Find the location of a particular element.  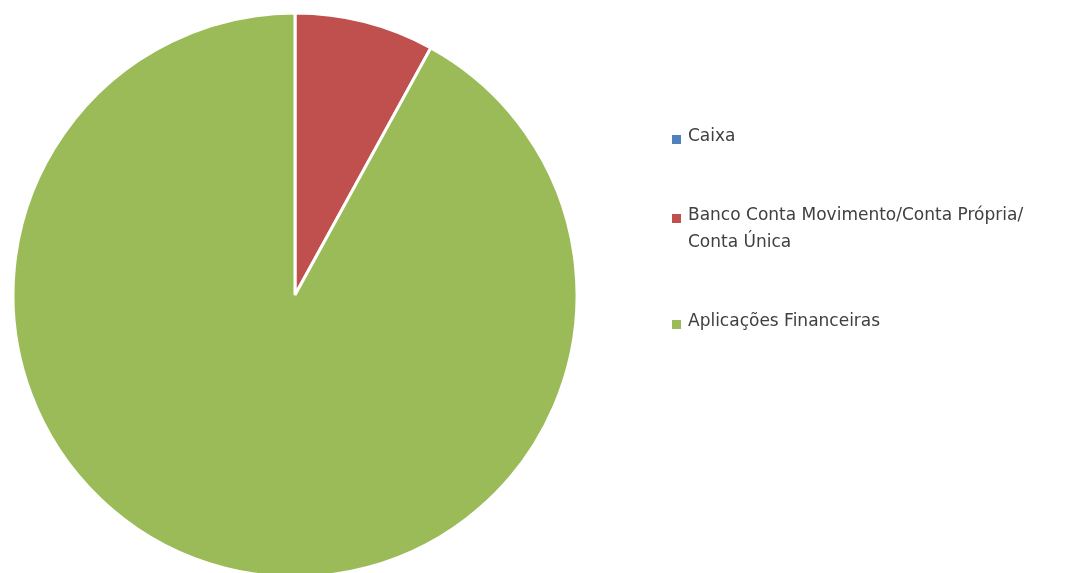

legend-label: Aplicações Financeiras is located at coordinates (784, 320).